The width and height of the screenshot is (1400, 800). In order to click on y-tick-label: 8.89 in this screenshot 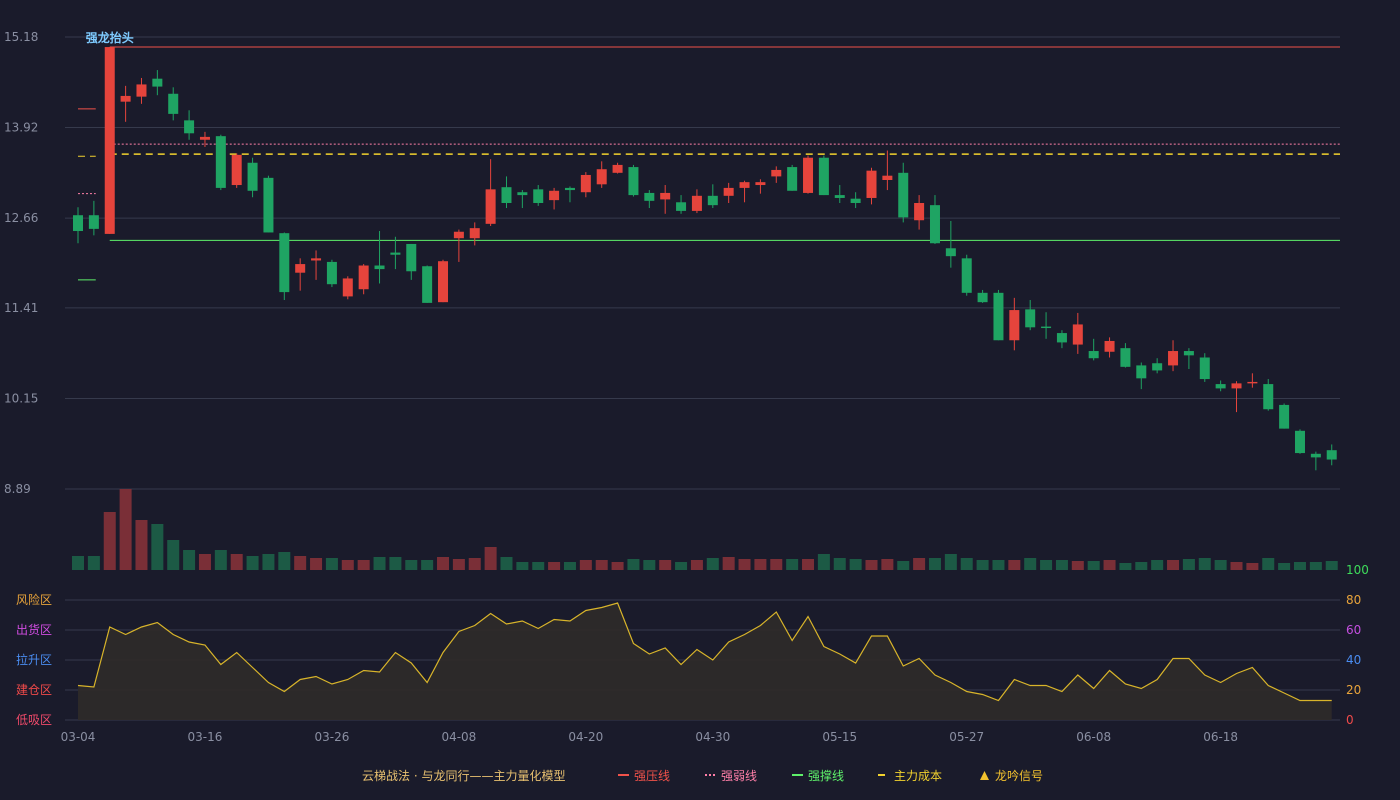, I will do `click(17, 489)`.